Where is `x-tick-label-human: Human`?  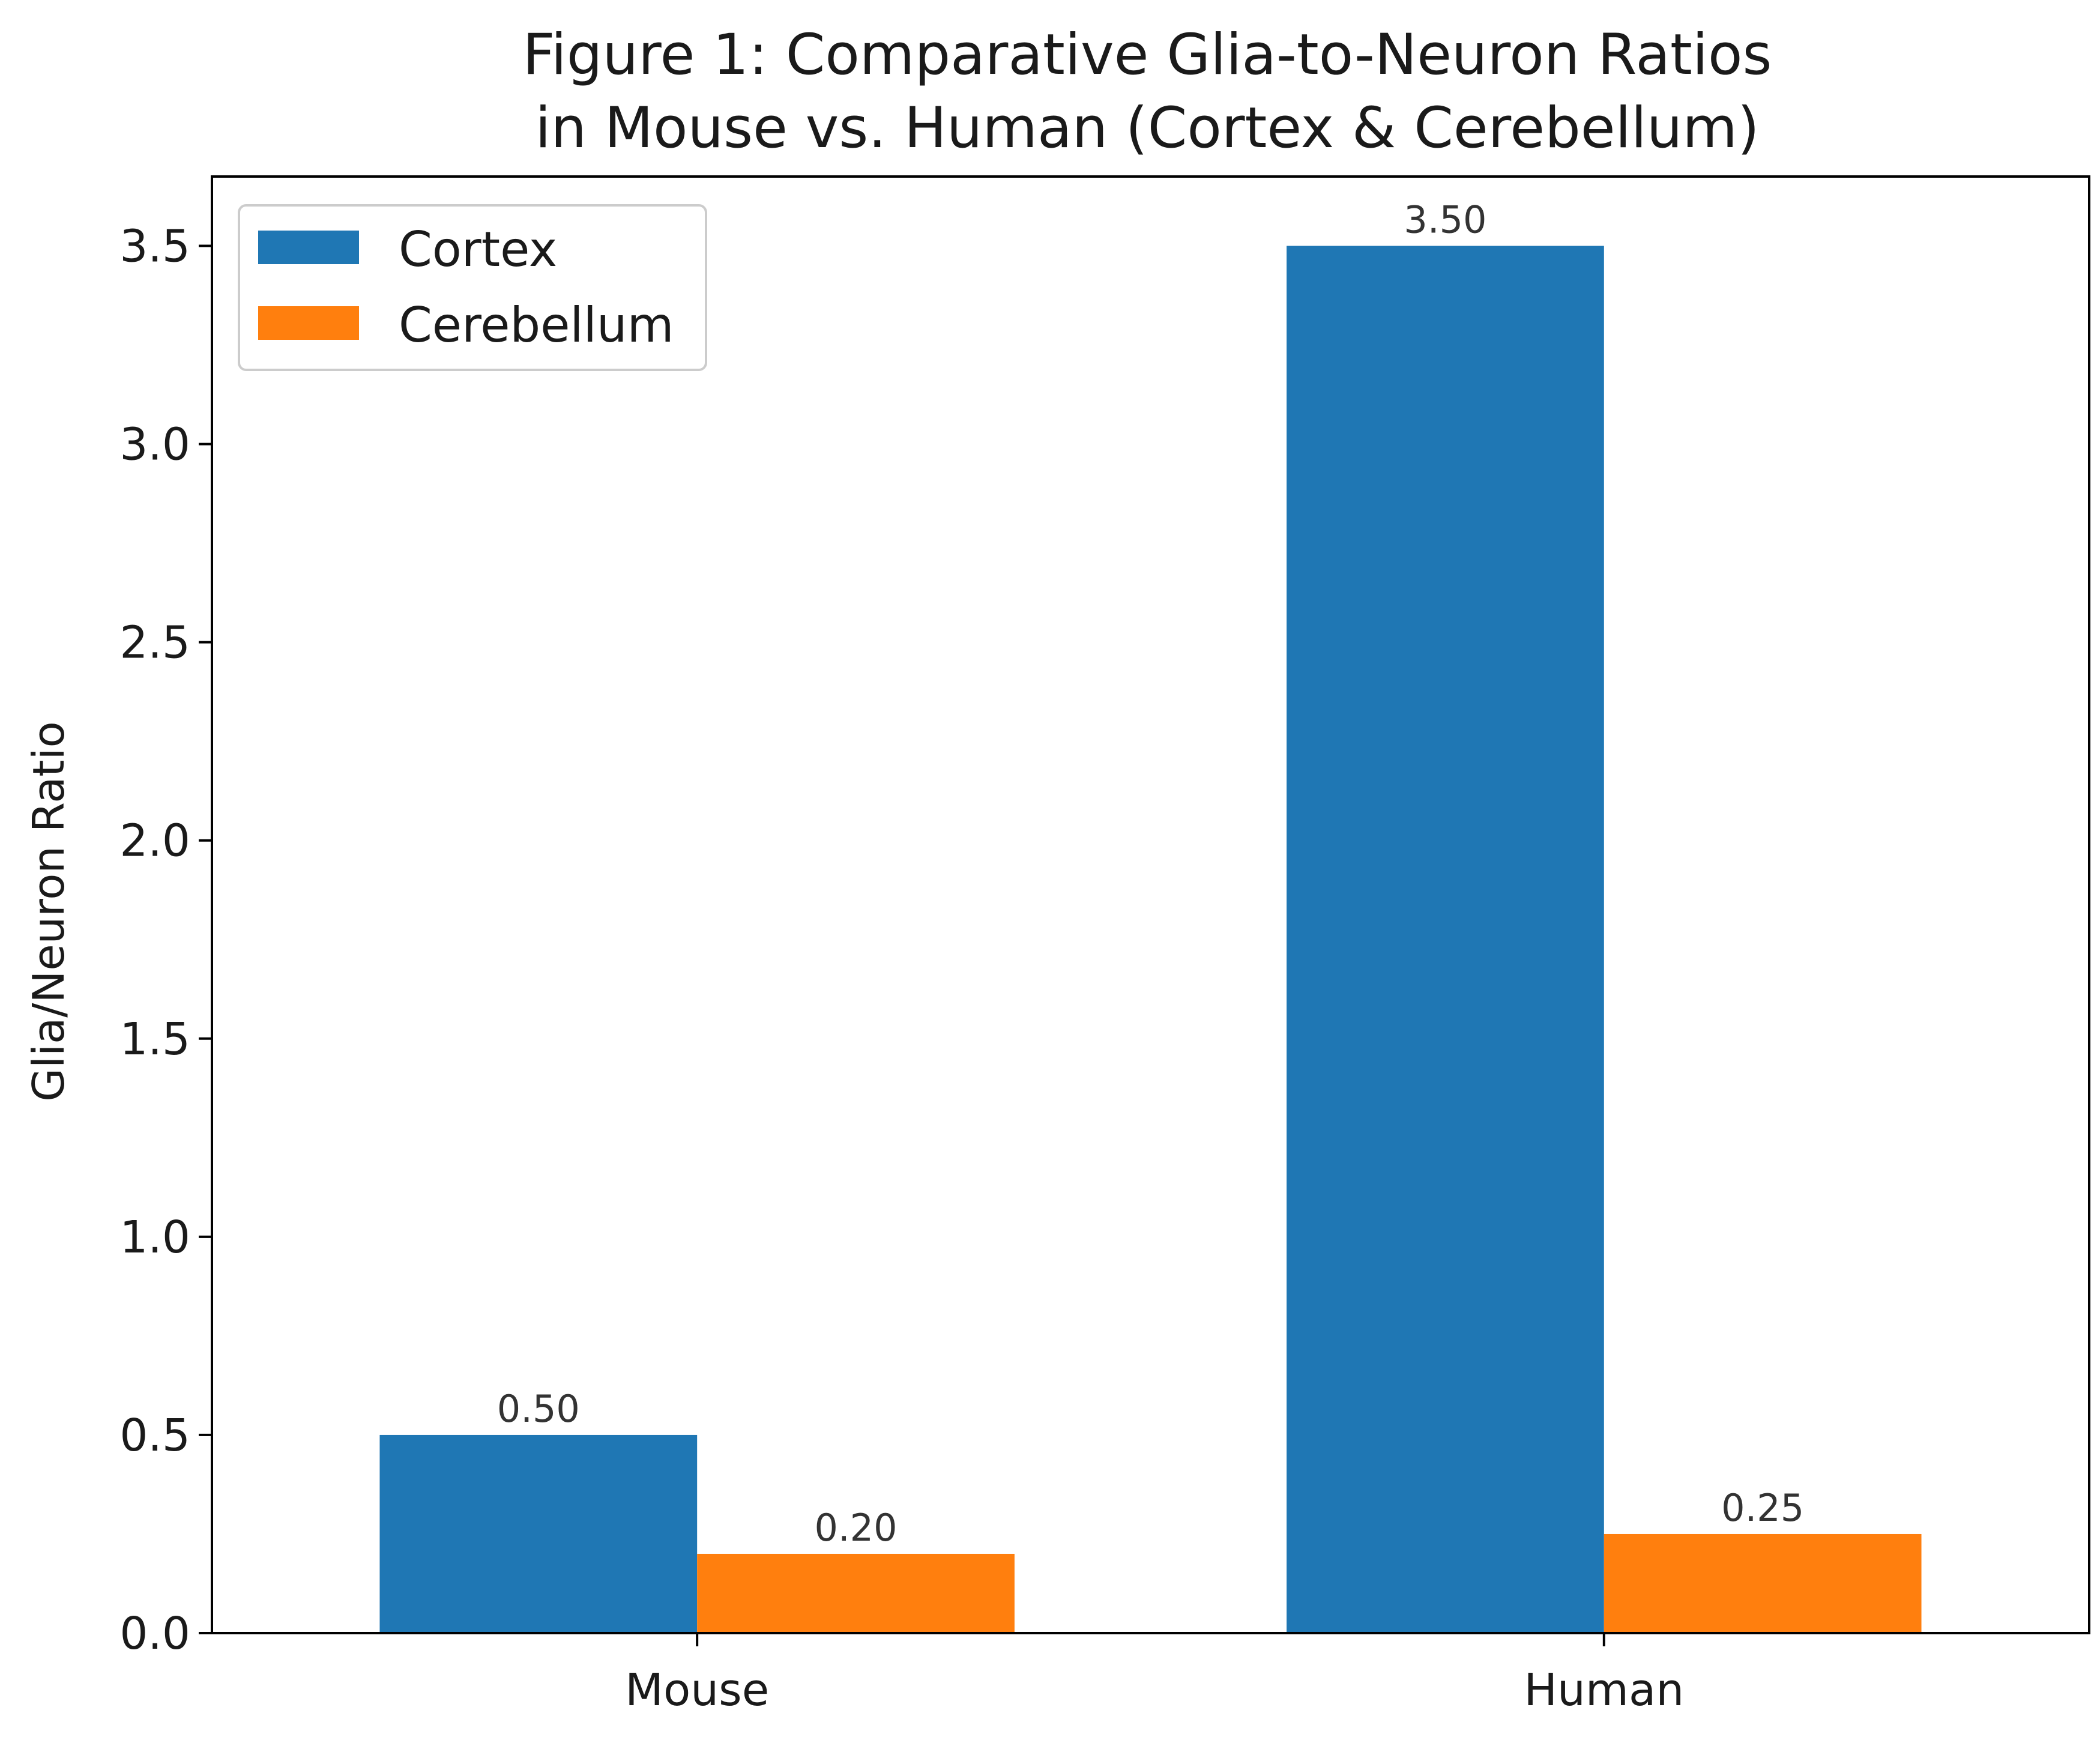 x-tick-label-human: Human is located at coordinates (1604, 1690).